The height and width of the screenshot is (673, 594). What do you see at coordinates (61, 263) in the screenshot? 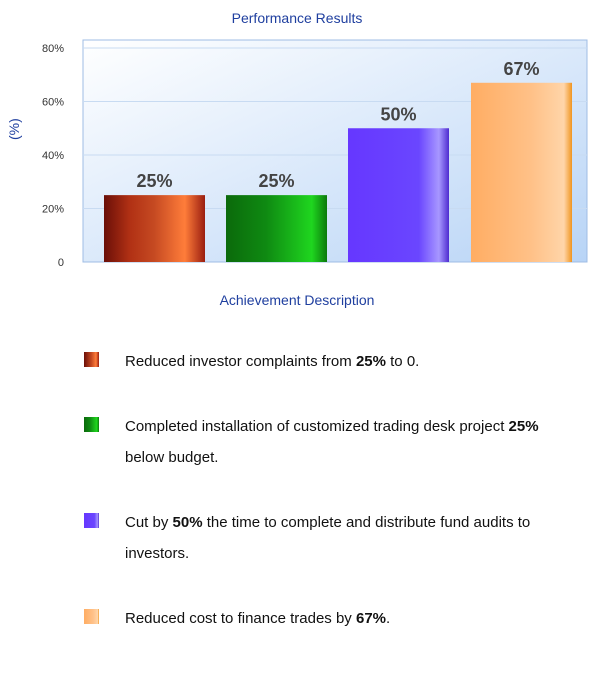
I see `y-tick-label: 0` at bounding box center [61, 263].